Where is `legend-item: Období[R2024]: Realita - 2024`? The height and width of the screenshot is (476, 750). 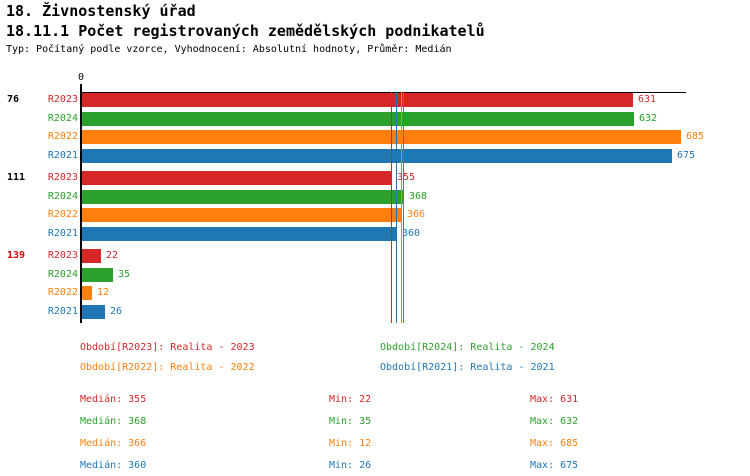 legend-item: Období[R2024]: Realita - 2024 is located at coordinates (467, 347).